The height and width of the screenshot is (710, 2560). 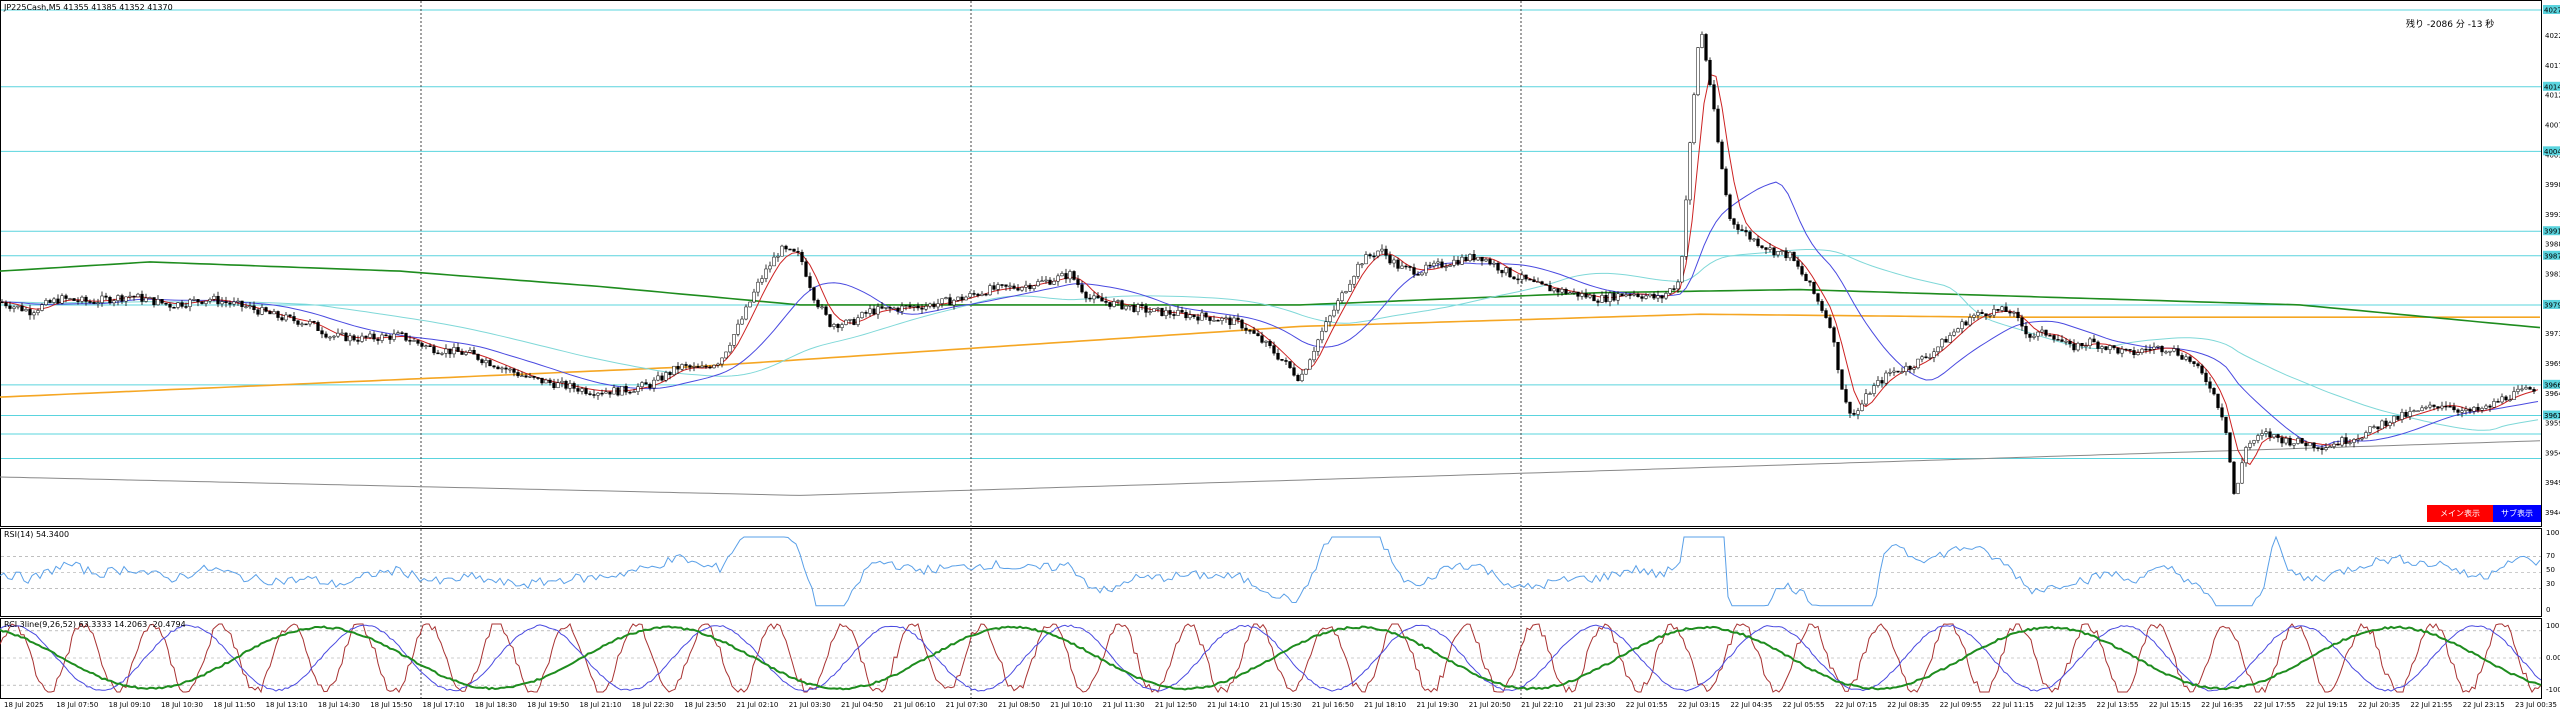 What do you see at coordinates (2517, 513) in the screenshot?
I see `sub-display-button: サブ表示` at bounding box center [2517, 513].